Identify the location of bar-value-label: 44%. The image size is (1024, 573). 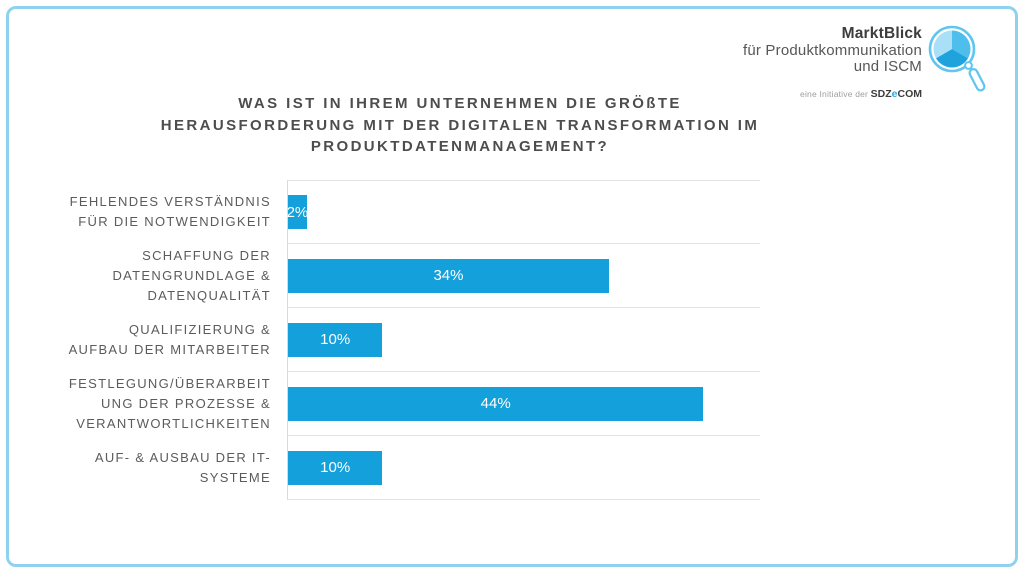
(495, 403).